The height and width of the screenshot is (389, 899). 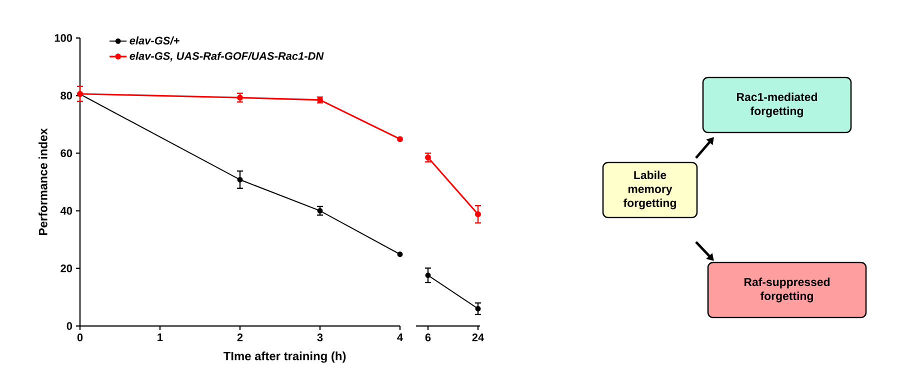 What do you see at coordinates (777, 105) in the screenshot?
I see `text: Rac1-mediated forgetting` at bounding box center [777, 105].